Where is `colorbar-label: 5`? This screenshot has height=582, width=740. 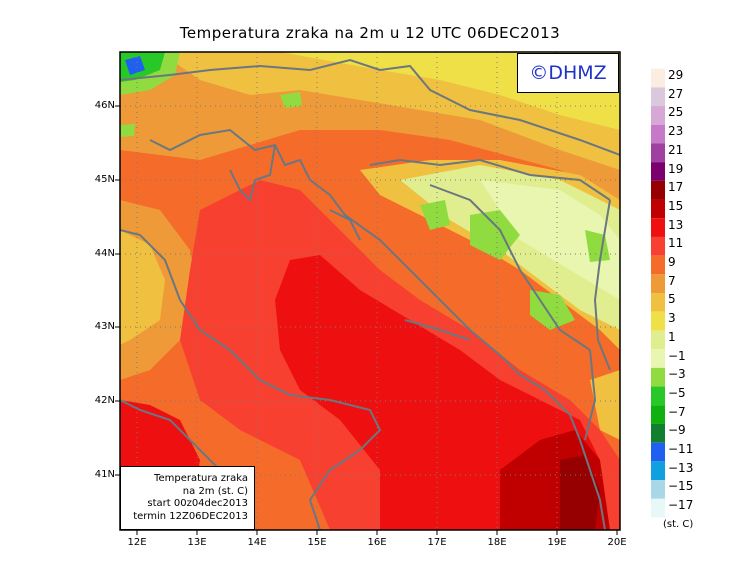
colorbar-label: 5 is located at coordinates (672, 299).